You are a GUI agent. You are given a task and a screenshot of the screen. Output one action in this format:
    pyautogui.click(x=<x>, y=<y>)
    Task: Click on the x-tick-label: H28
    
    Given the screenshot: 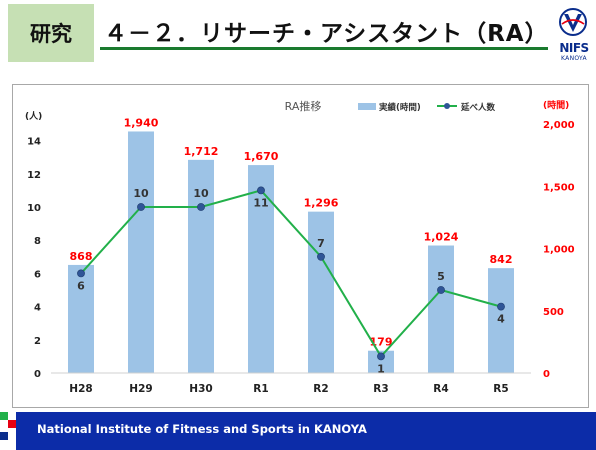 What is the action you would take?
    pyautogui.click(x=80, y=389)
    